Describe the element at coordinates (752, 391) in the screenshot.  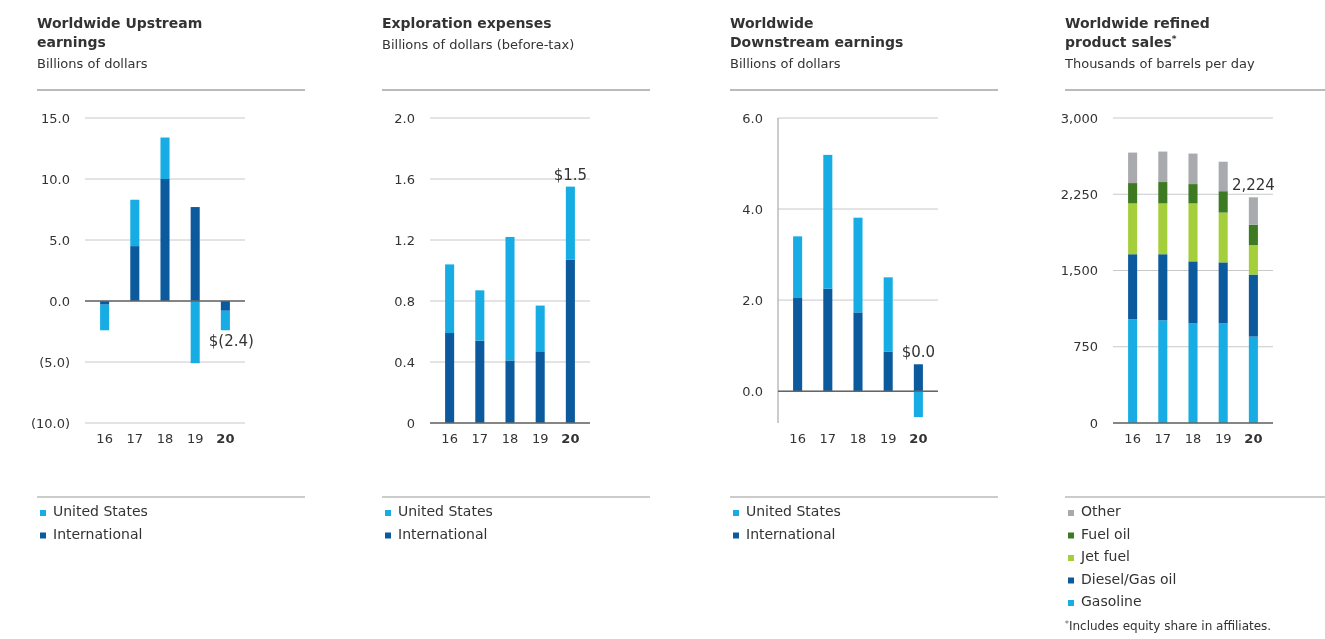
I see `y-tick-label: 0.0` at that location.